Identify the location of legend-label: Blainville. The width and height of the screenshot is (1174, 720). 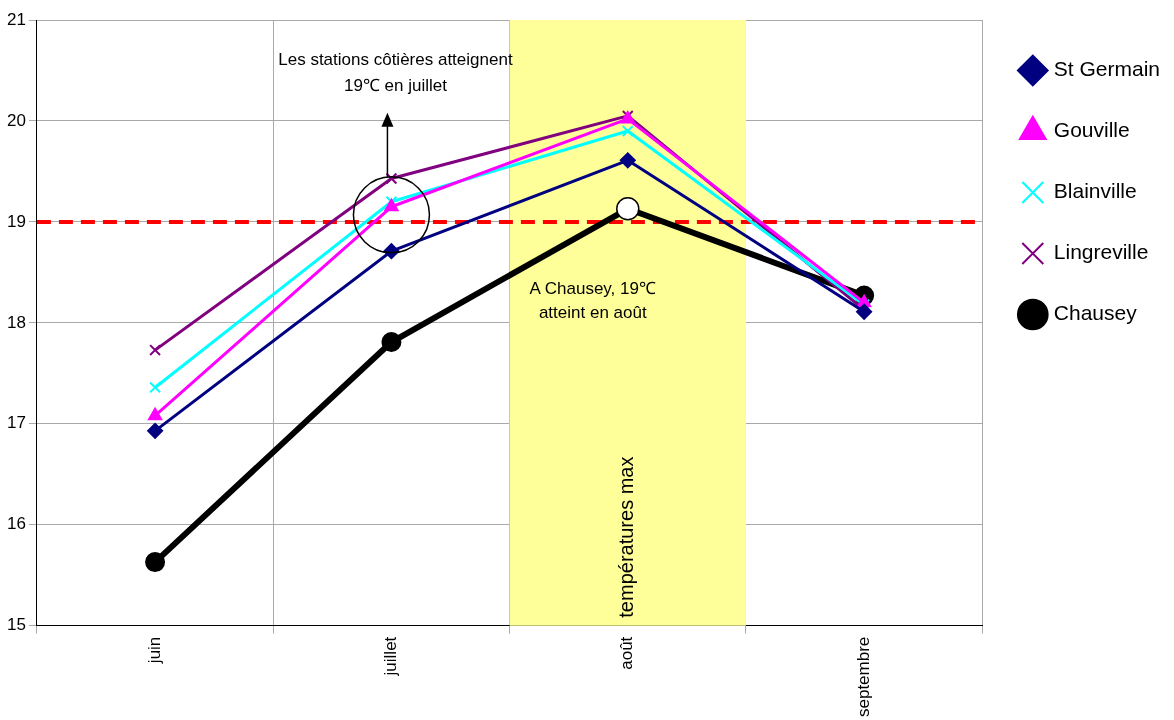
(1095, 191).